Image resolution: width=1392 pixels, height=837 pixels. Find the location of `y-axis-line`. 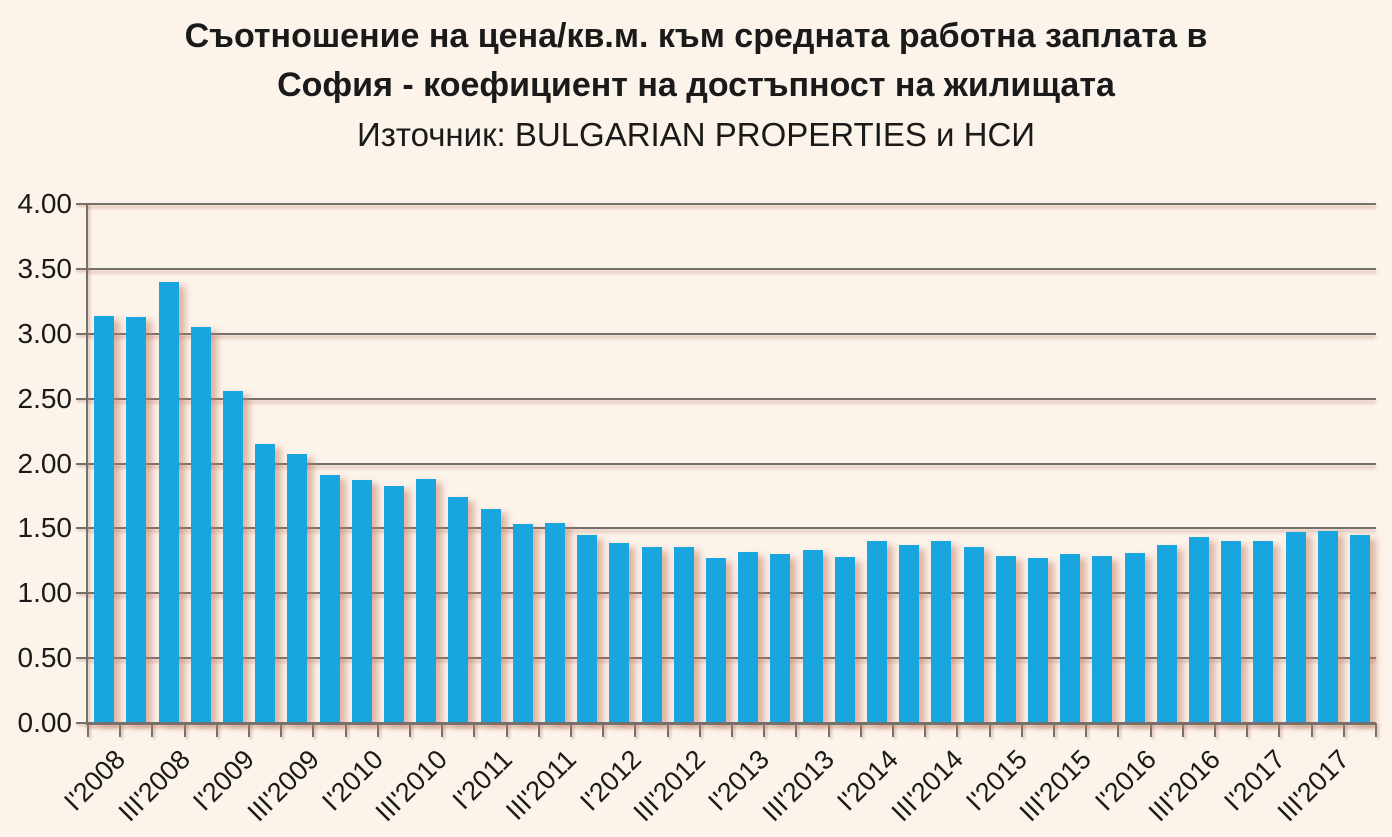

y-axis-line is located at coordinates (87, 463).